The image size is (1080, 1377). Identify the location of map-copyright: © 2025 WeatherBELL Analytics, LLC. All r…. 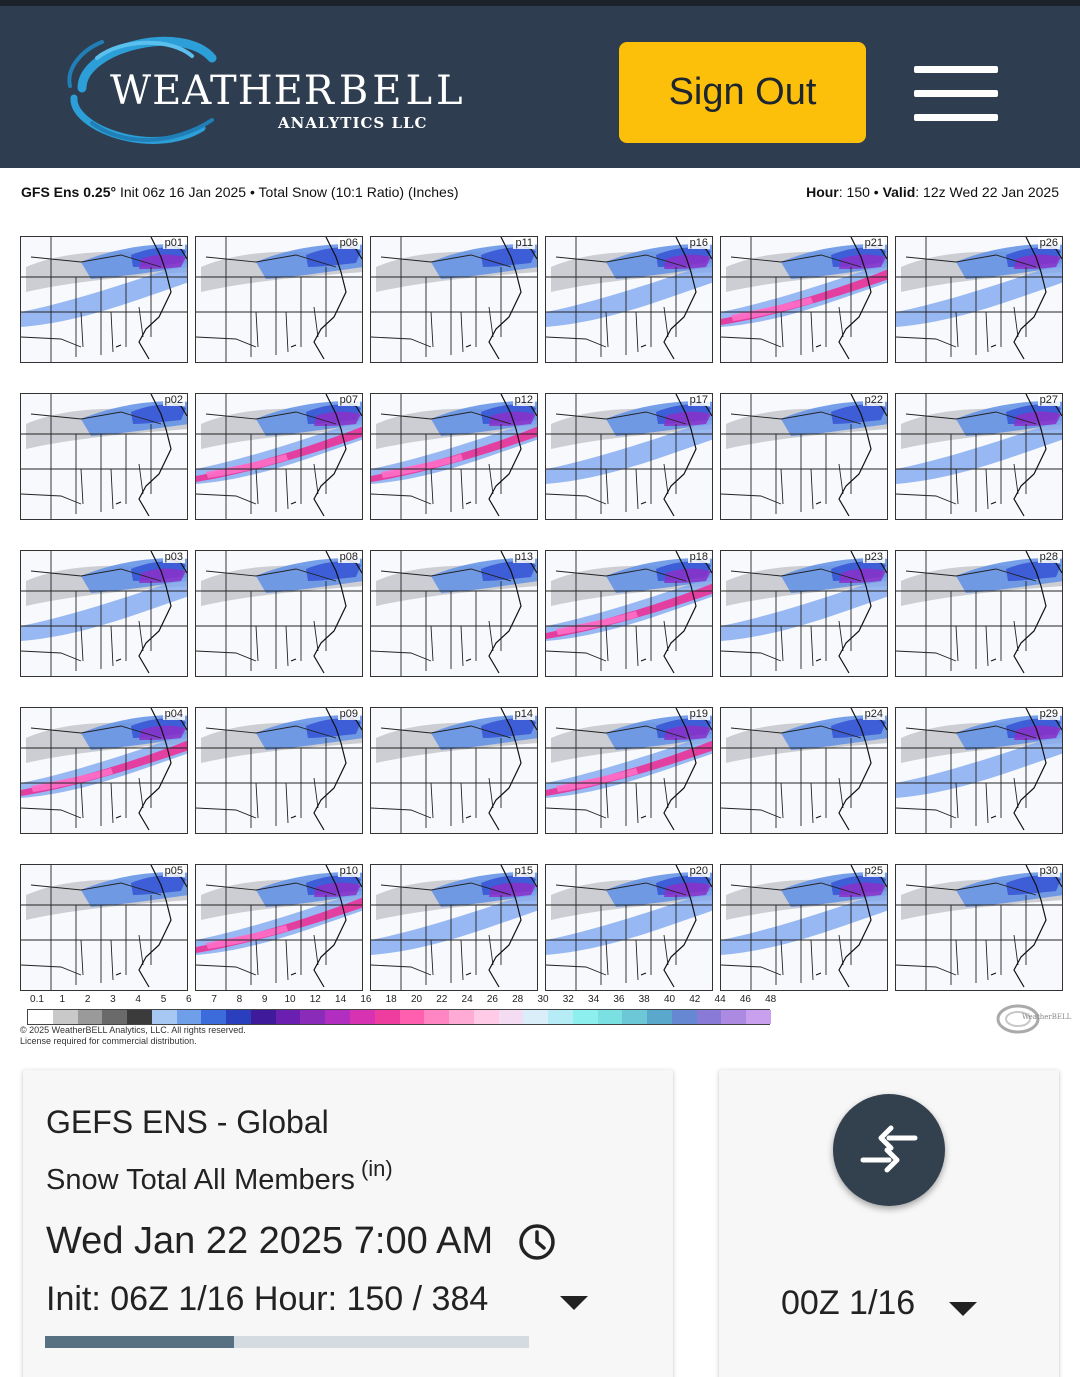
(133, 1036).